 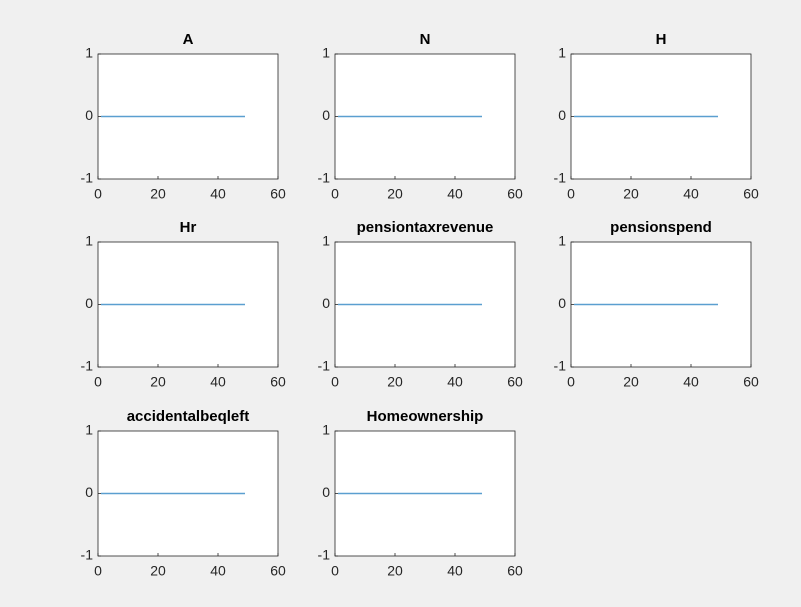 What do you see at coordinates (188, 416) in the screenshot?
I see `chart-title: accidentalbeqleft` at bounding box center [188, 416].